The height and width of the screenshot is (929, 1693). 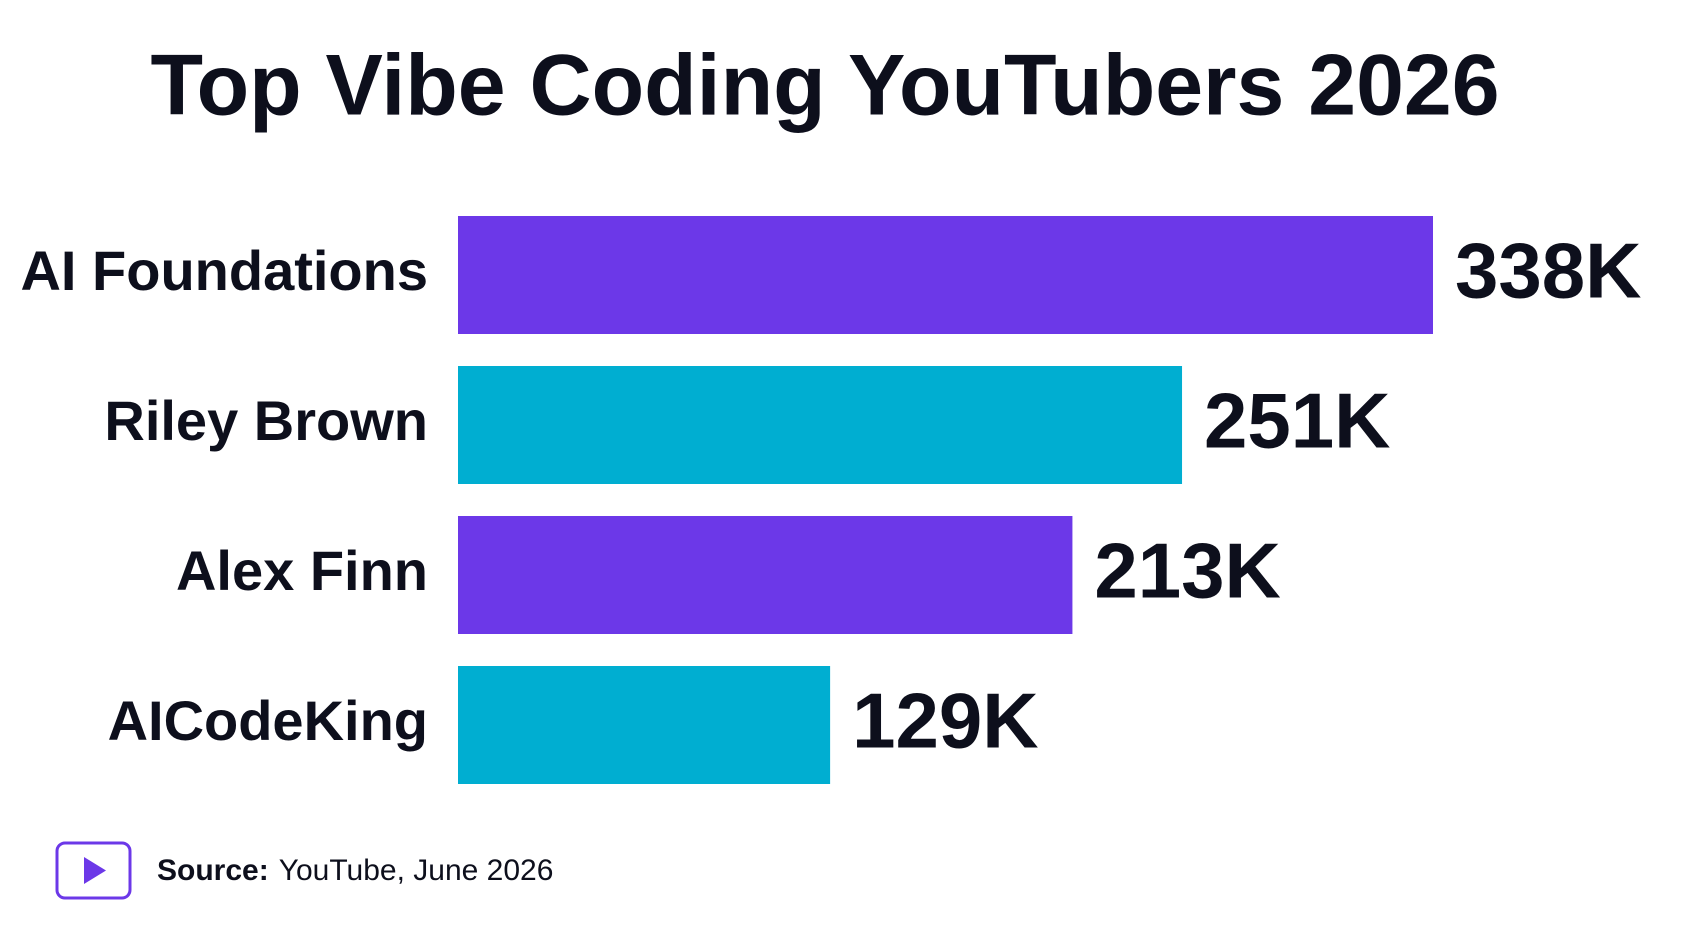 What do you see at coordinates (1548, 271) in the screenshot?
I see `value-label: 338K` at bounding box center [1548, 271].